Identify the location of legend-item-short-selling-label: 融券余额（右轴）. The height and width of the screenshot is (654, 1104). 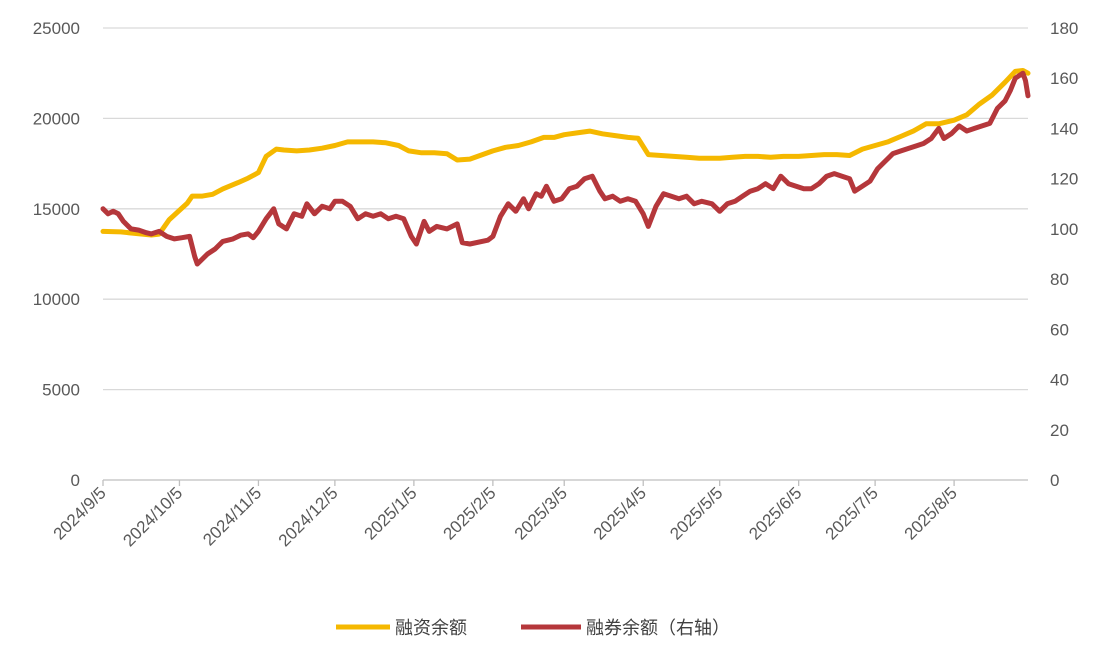
(658, 628).